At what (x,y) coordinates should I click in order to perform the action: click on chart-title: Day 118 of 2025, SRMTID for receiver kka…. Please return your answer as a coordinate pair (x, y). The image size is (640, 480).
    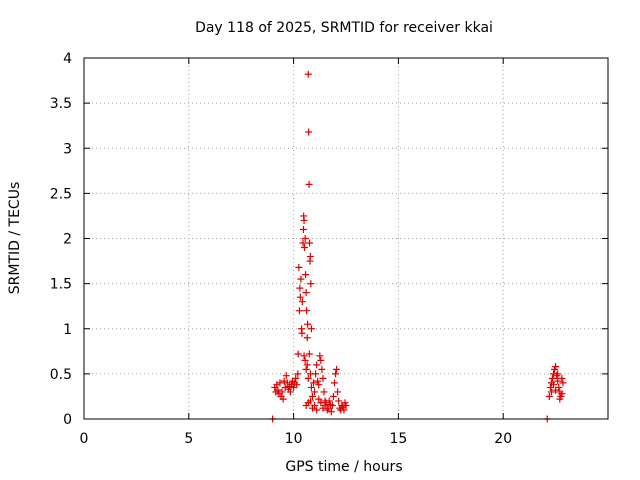
    Looking at the image, I should click on (344, 28).